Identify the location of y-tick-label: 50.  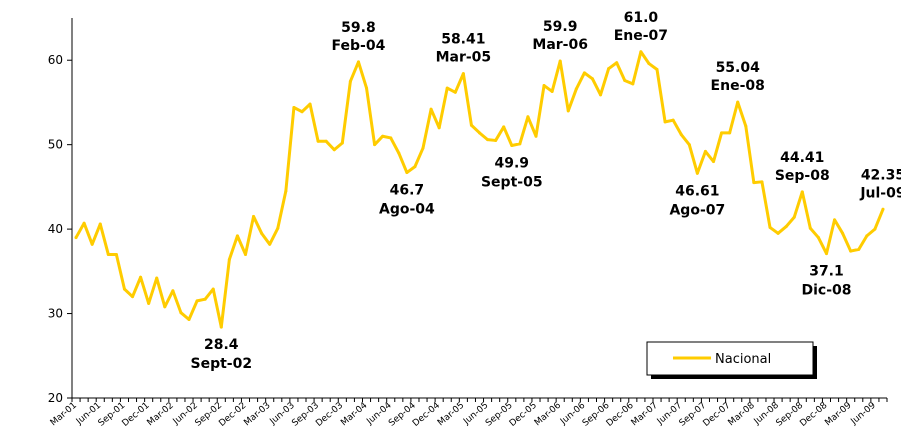
(55, 145).